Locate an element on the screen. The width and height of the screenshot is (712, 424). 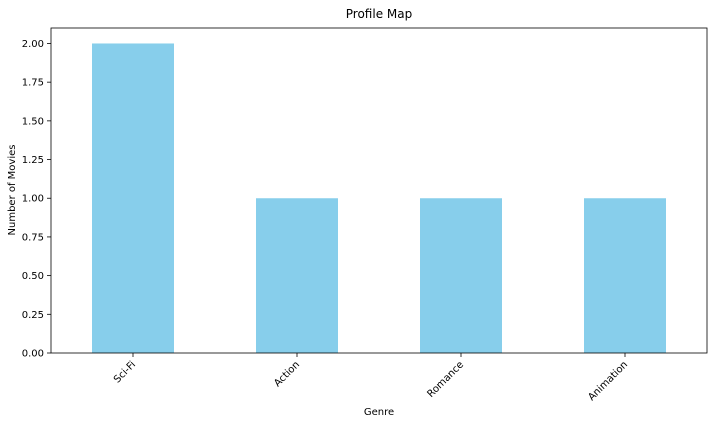
y-tick-label: 0.50 is located at coordinates (33, 276).